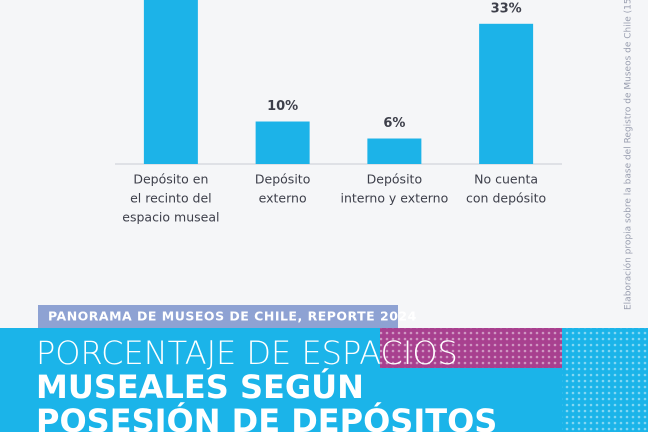 The height and width of the screenshot is (432, 648). Describe the element at coordinates (266, 416) in the screenshot. I see `title-line: POSESIÓN DE DEPÓSITOS` at that location.